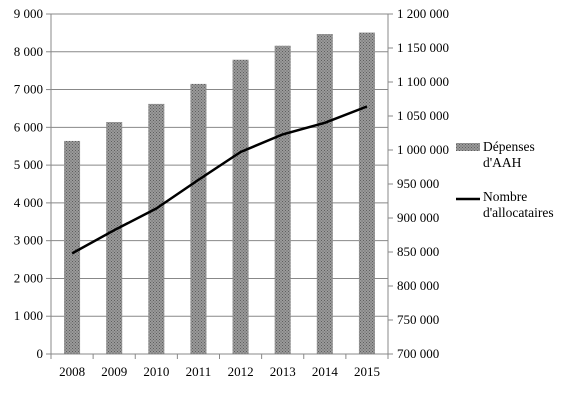 This screenshot has height=406, width=574. Describe the element at coordinates (28, 277) in the screenshot. I see `left-tick-label: 2 000` at that location.